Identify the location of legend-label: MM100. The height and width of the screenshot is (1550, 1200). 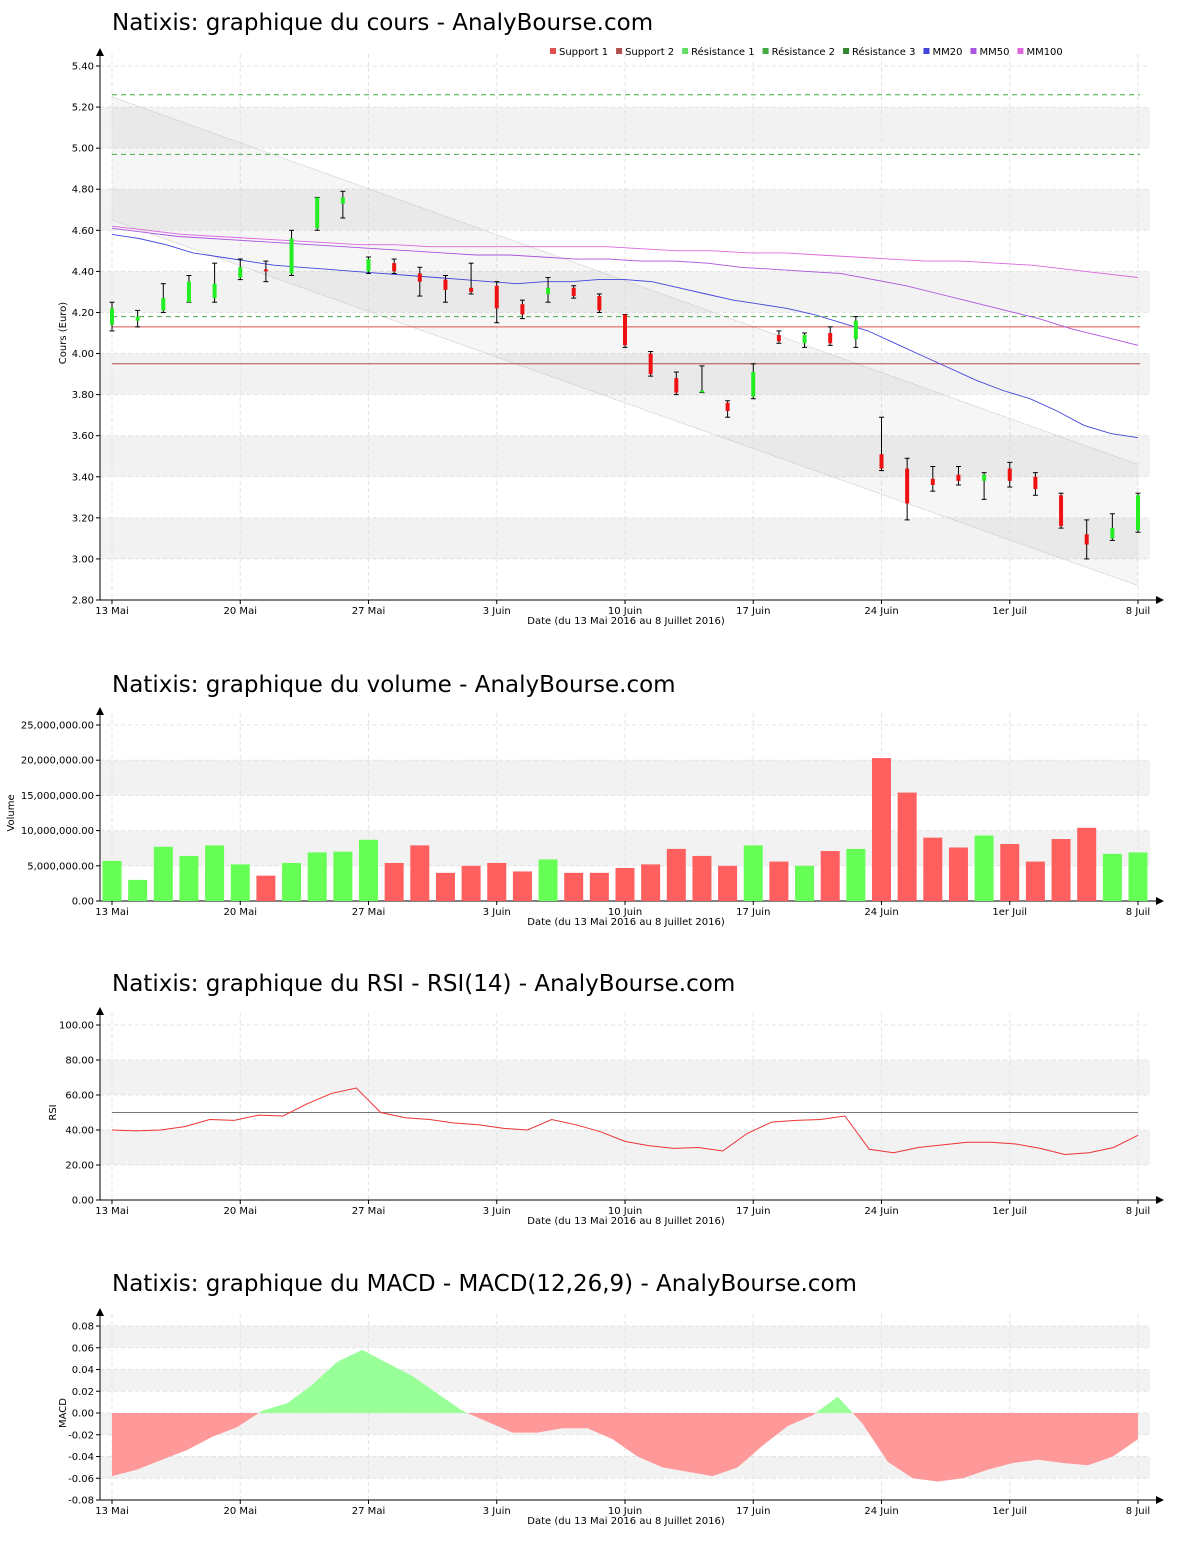
(1044, 52).